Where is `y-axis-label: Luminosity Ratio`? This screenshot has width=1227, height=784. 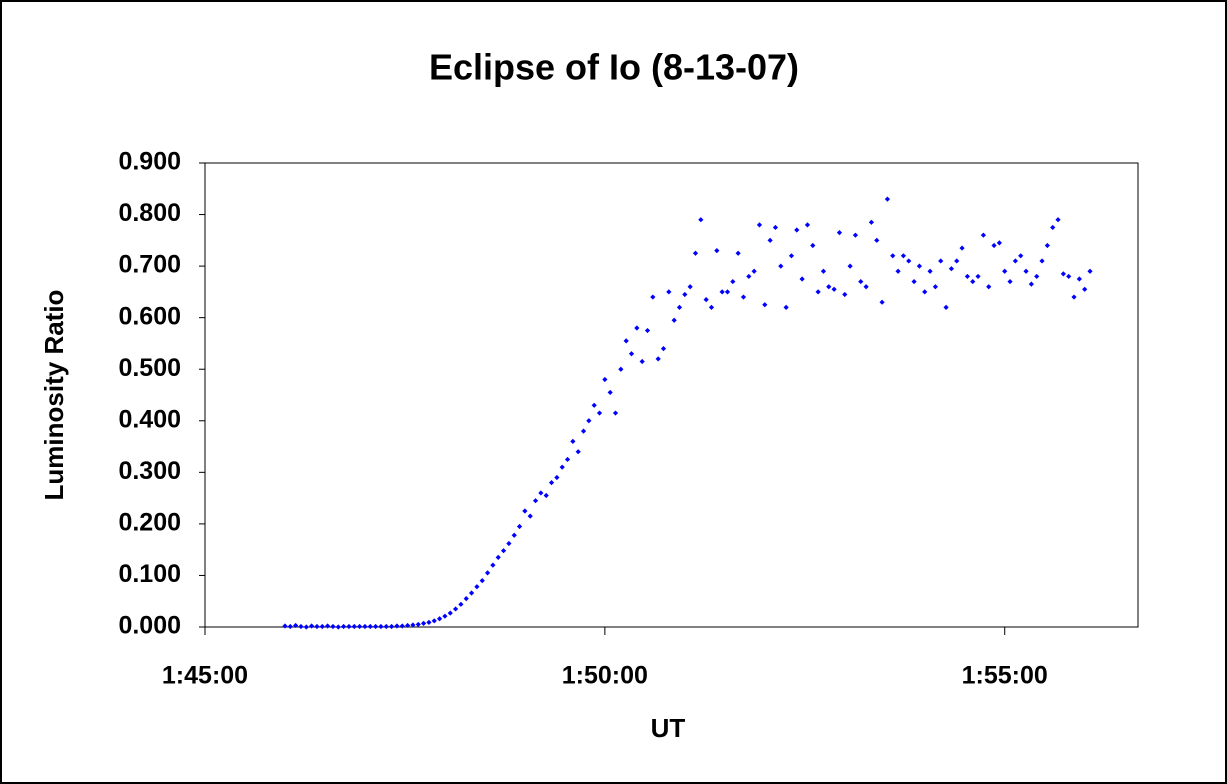
y-axis-label: Luminosity Ratio is located at coordinates (54, 395).